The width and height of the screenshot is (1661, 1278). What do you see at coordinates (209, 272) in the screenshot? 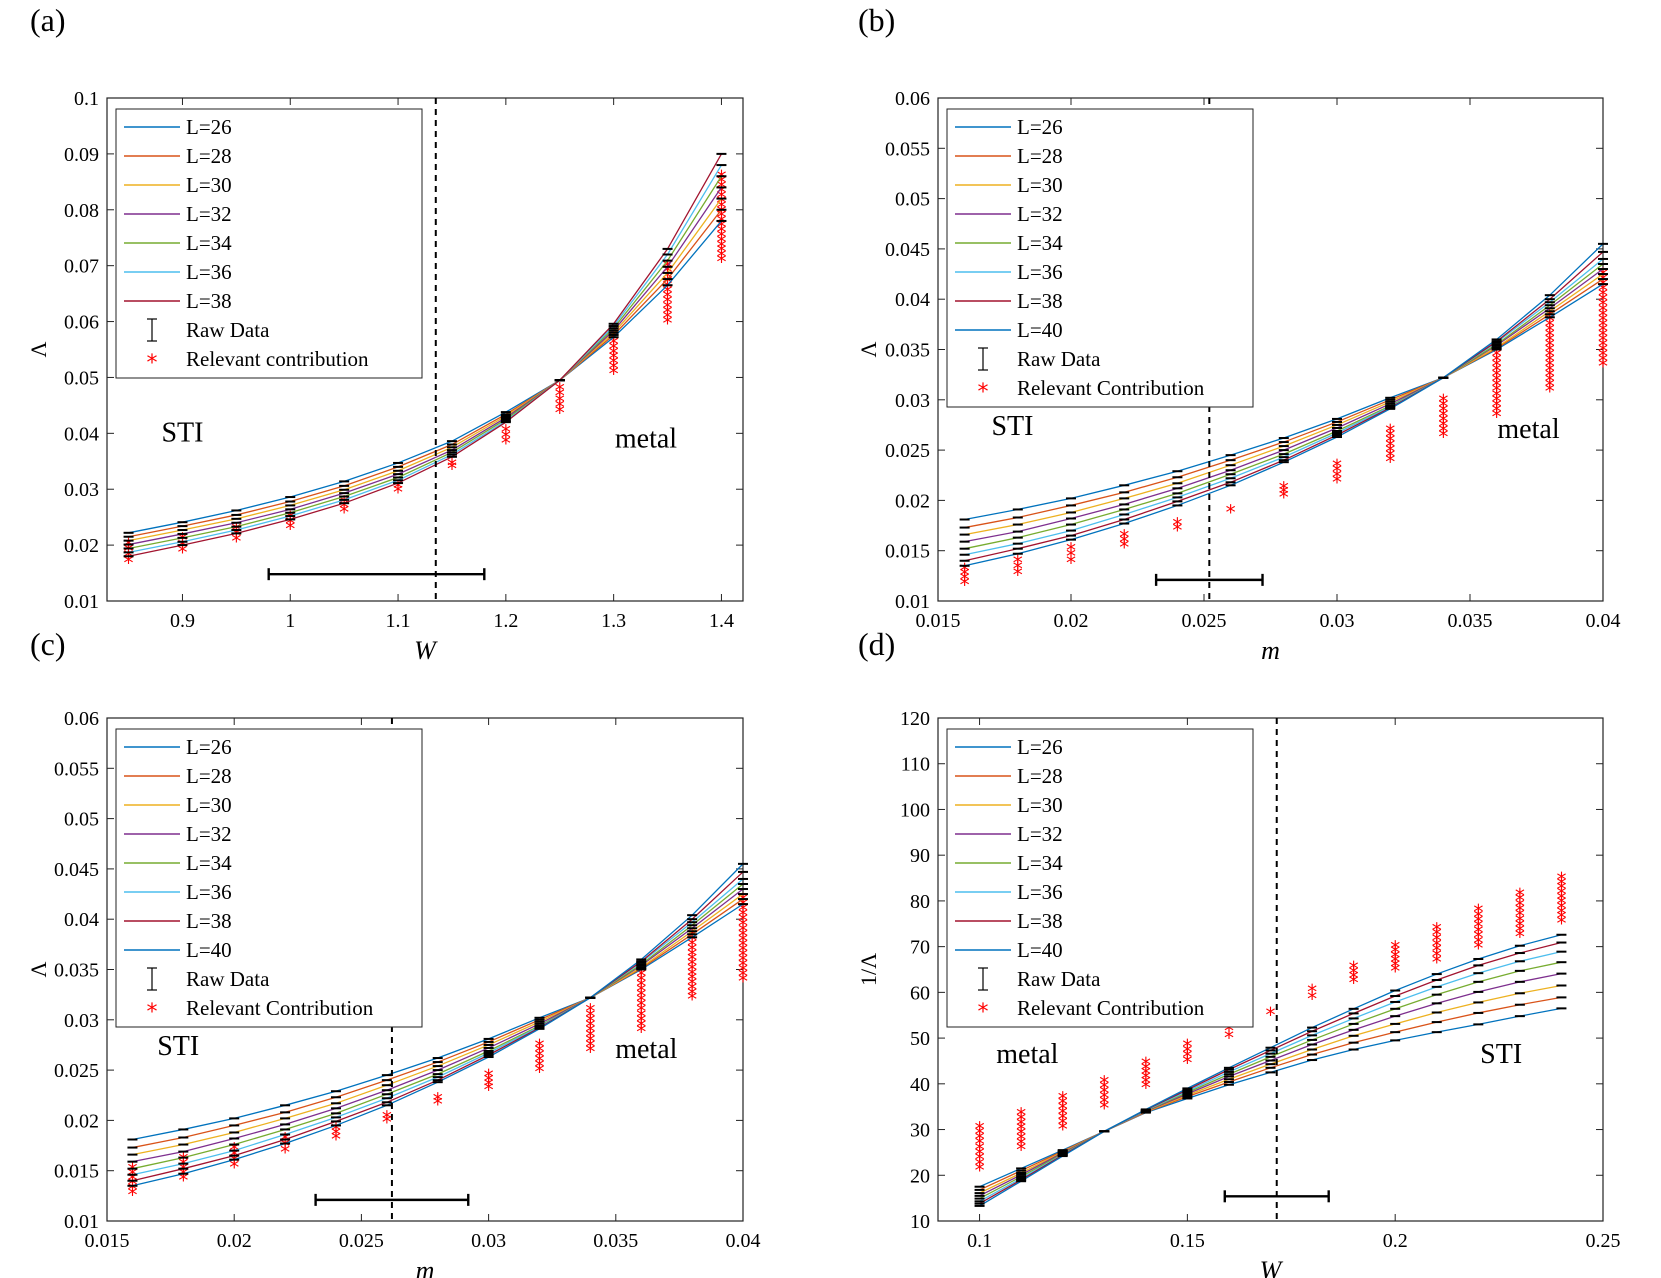
I see `legend-entry: L=36` at bounding box center [209, 272].